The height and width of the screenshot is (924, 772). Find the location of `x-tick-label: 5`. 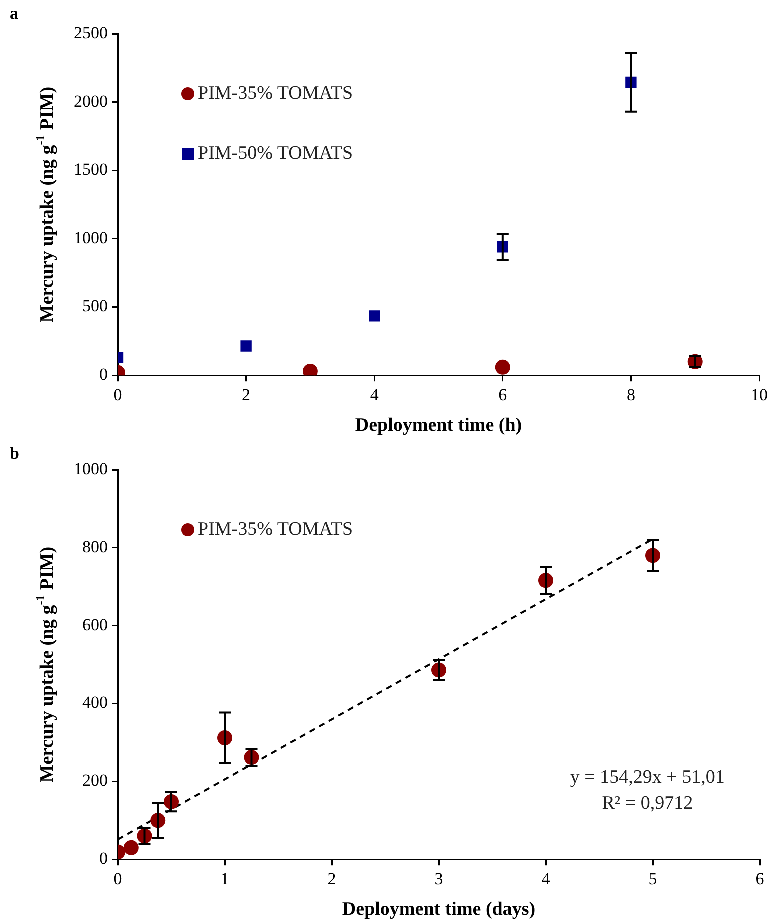

x-tick-label: 5 is located at coordinates (653, 878).